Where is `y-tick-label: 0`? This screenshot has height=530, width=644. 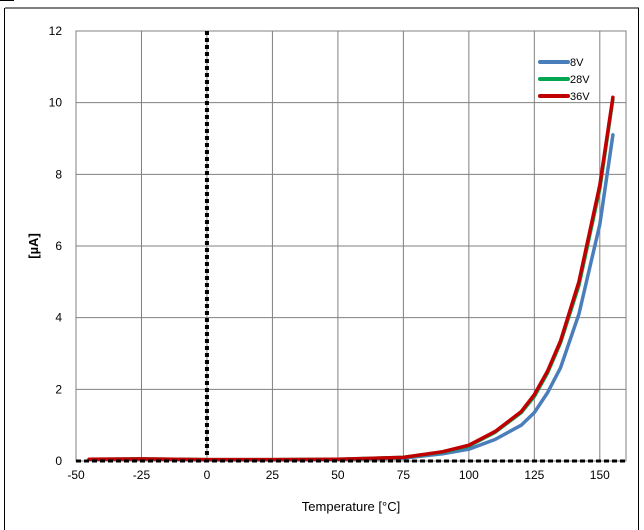
y-tick-label: 0 is located at coordinates (58, 461).